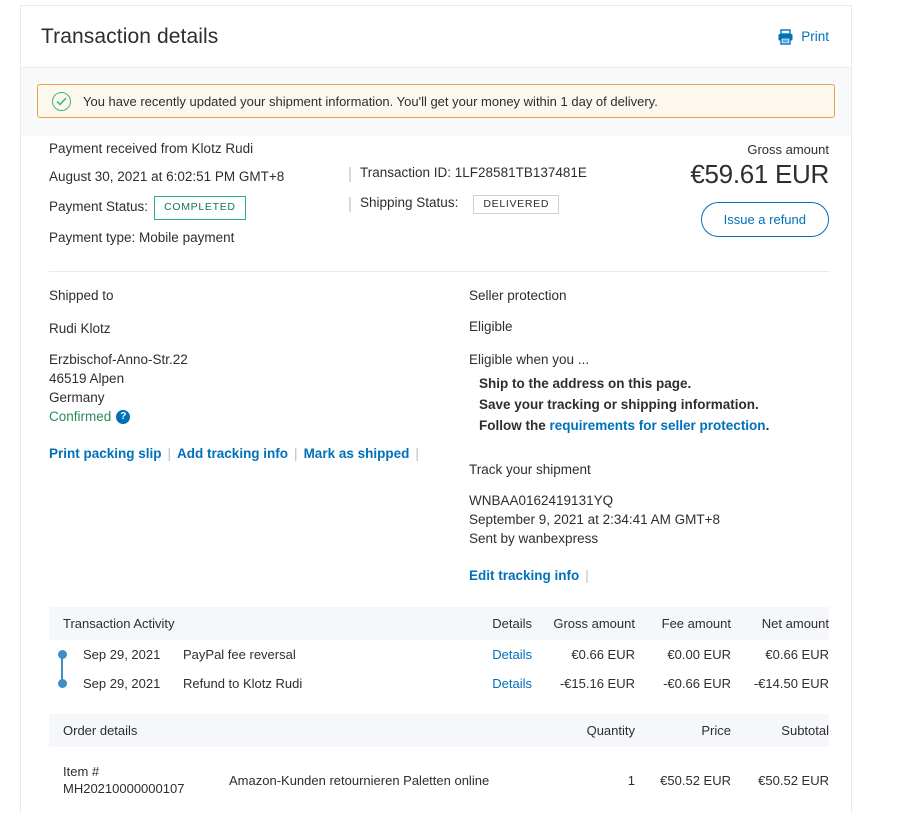  I want to click on issue-refund-button: Issue a refund, so click(764, 219).